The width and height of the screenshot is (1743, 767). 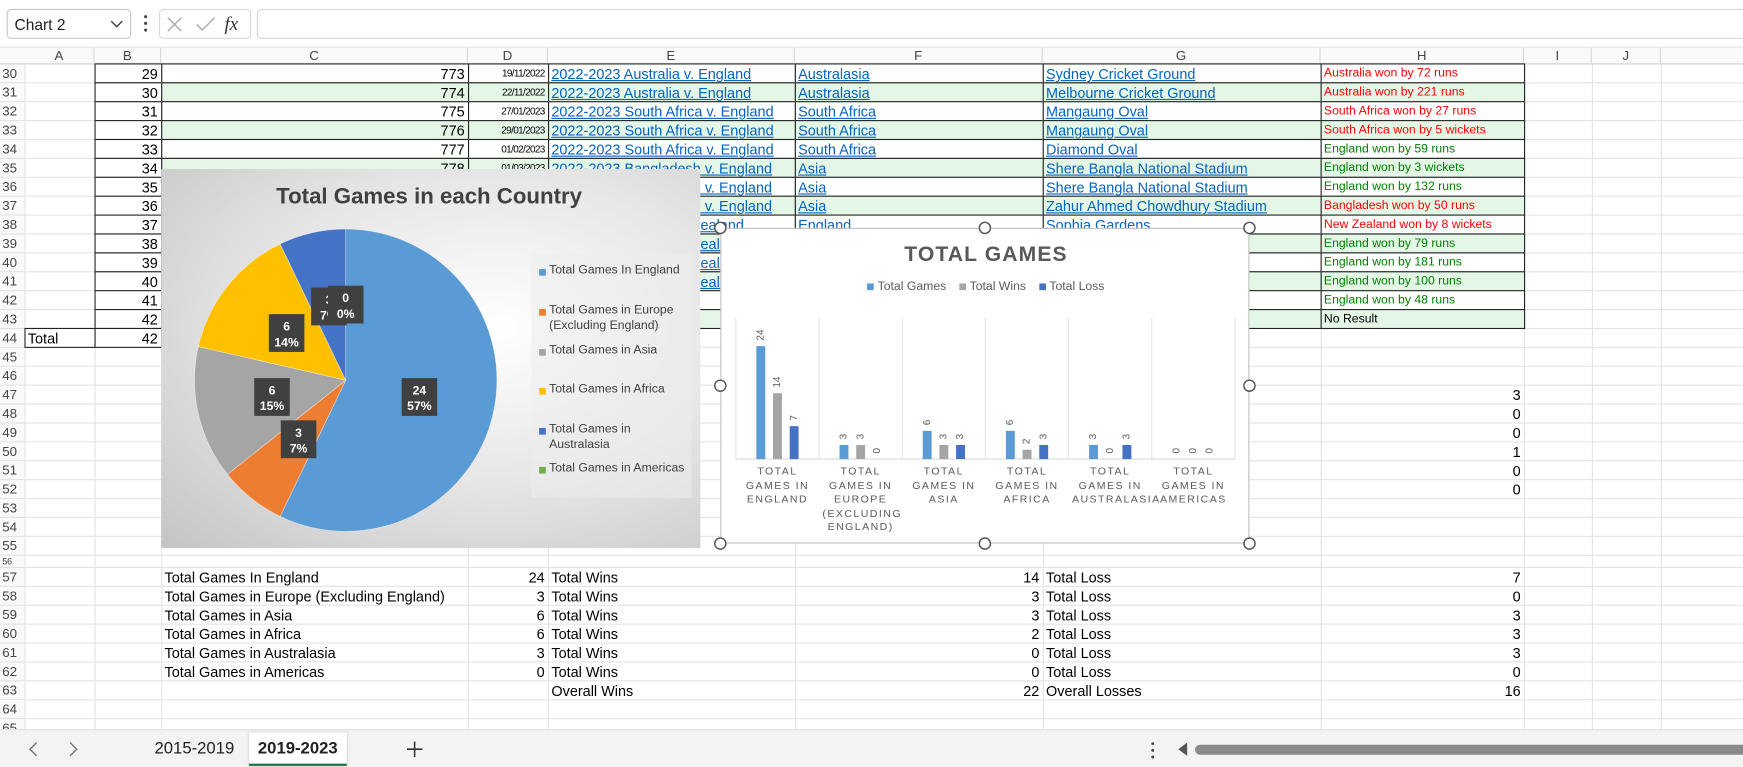 What do you see at coordinates (194, 749) in the screenshot?
I see `sheet-tab: 2015-2019` at bounding box center [194, 749].